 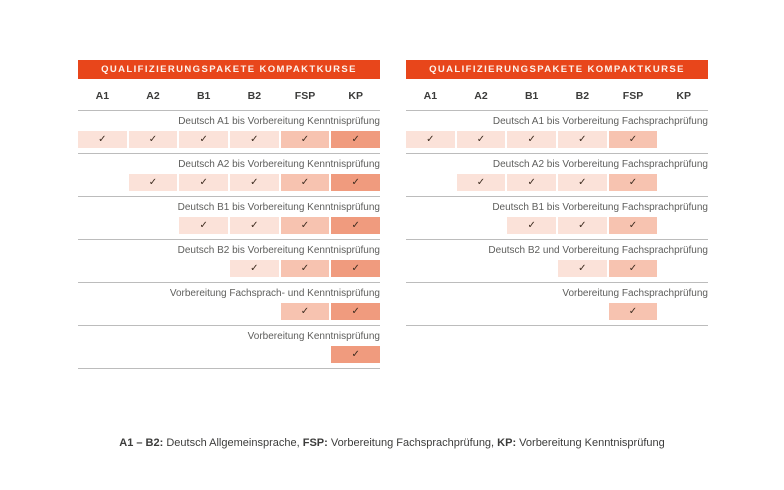 I want to click on legend-key: KP:, so click(x=507, y=443).